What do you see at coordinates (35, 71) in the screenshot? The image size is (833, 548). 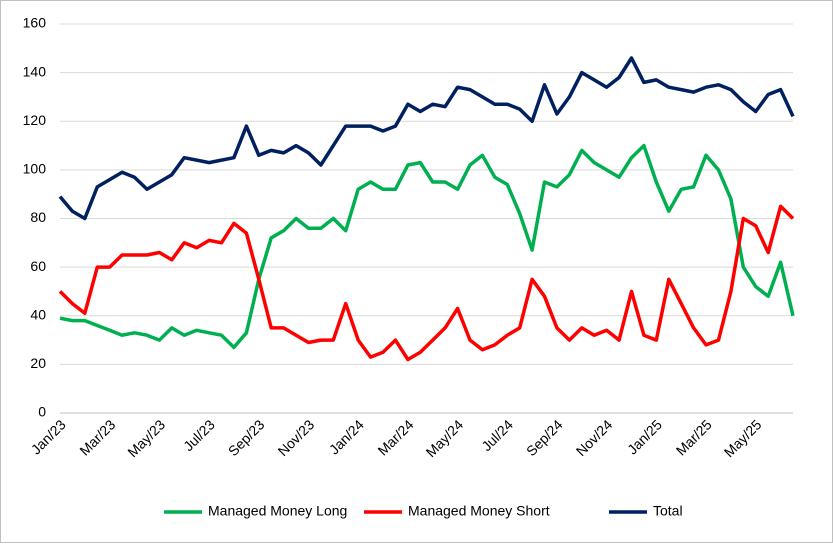 I see `y-tick-label: 140` at bounding box center [35, 71].